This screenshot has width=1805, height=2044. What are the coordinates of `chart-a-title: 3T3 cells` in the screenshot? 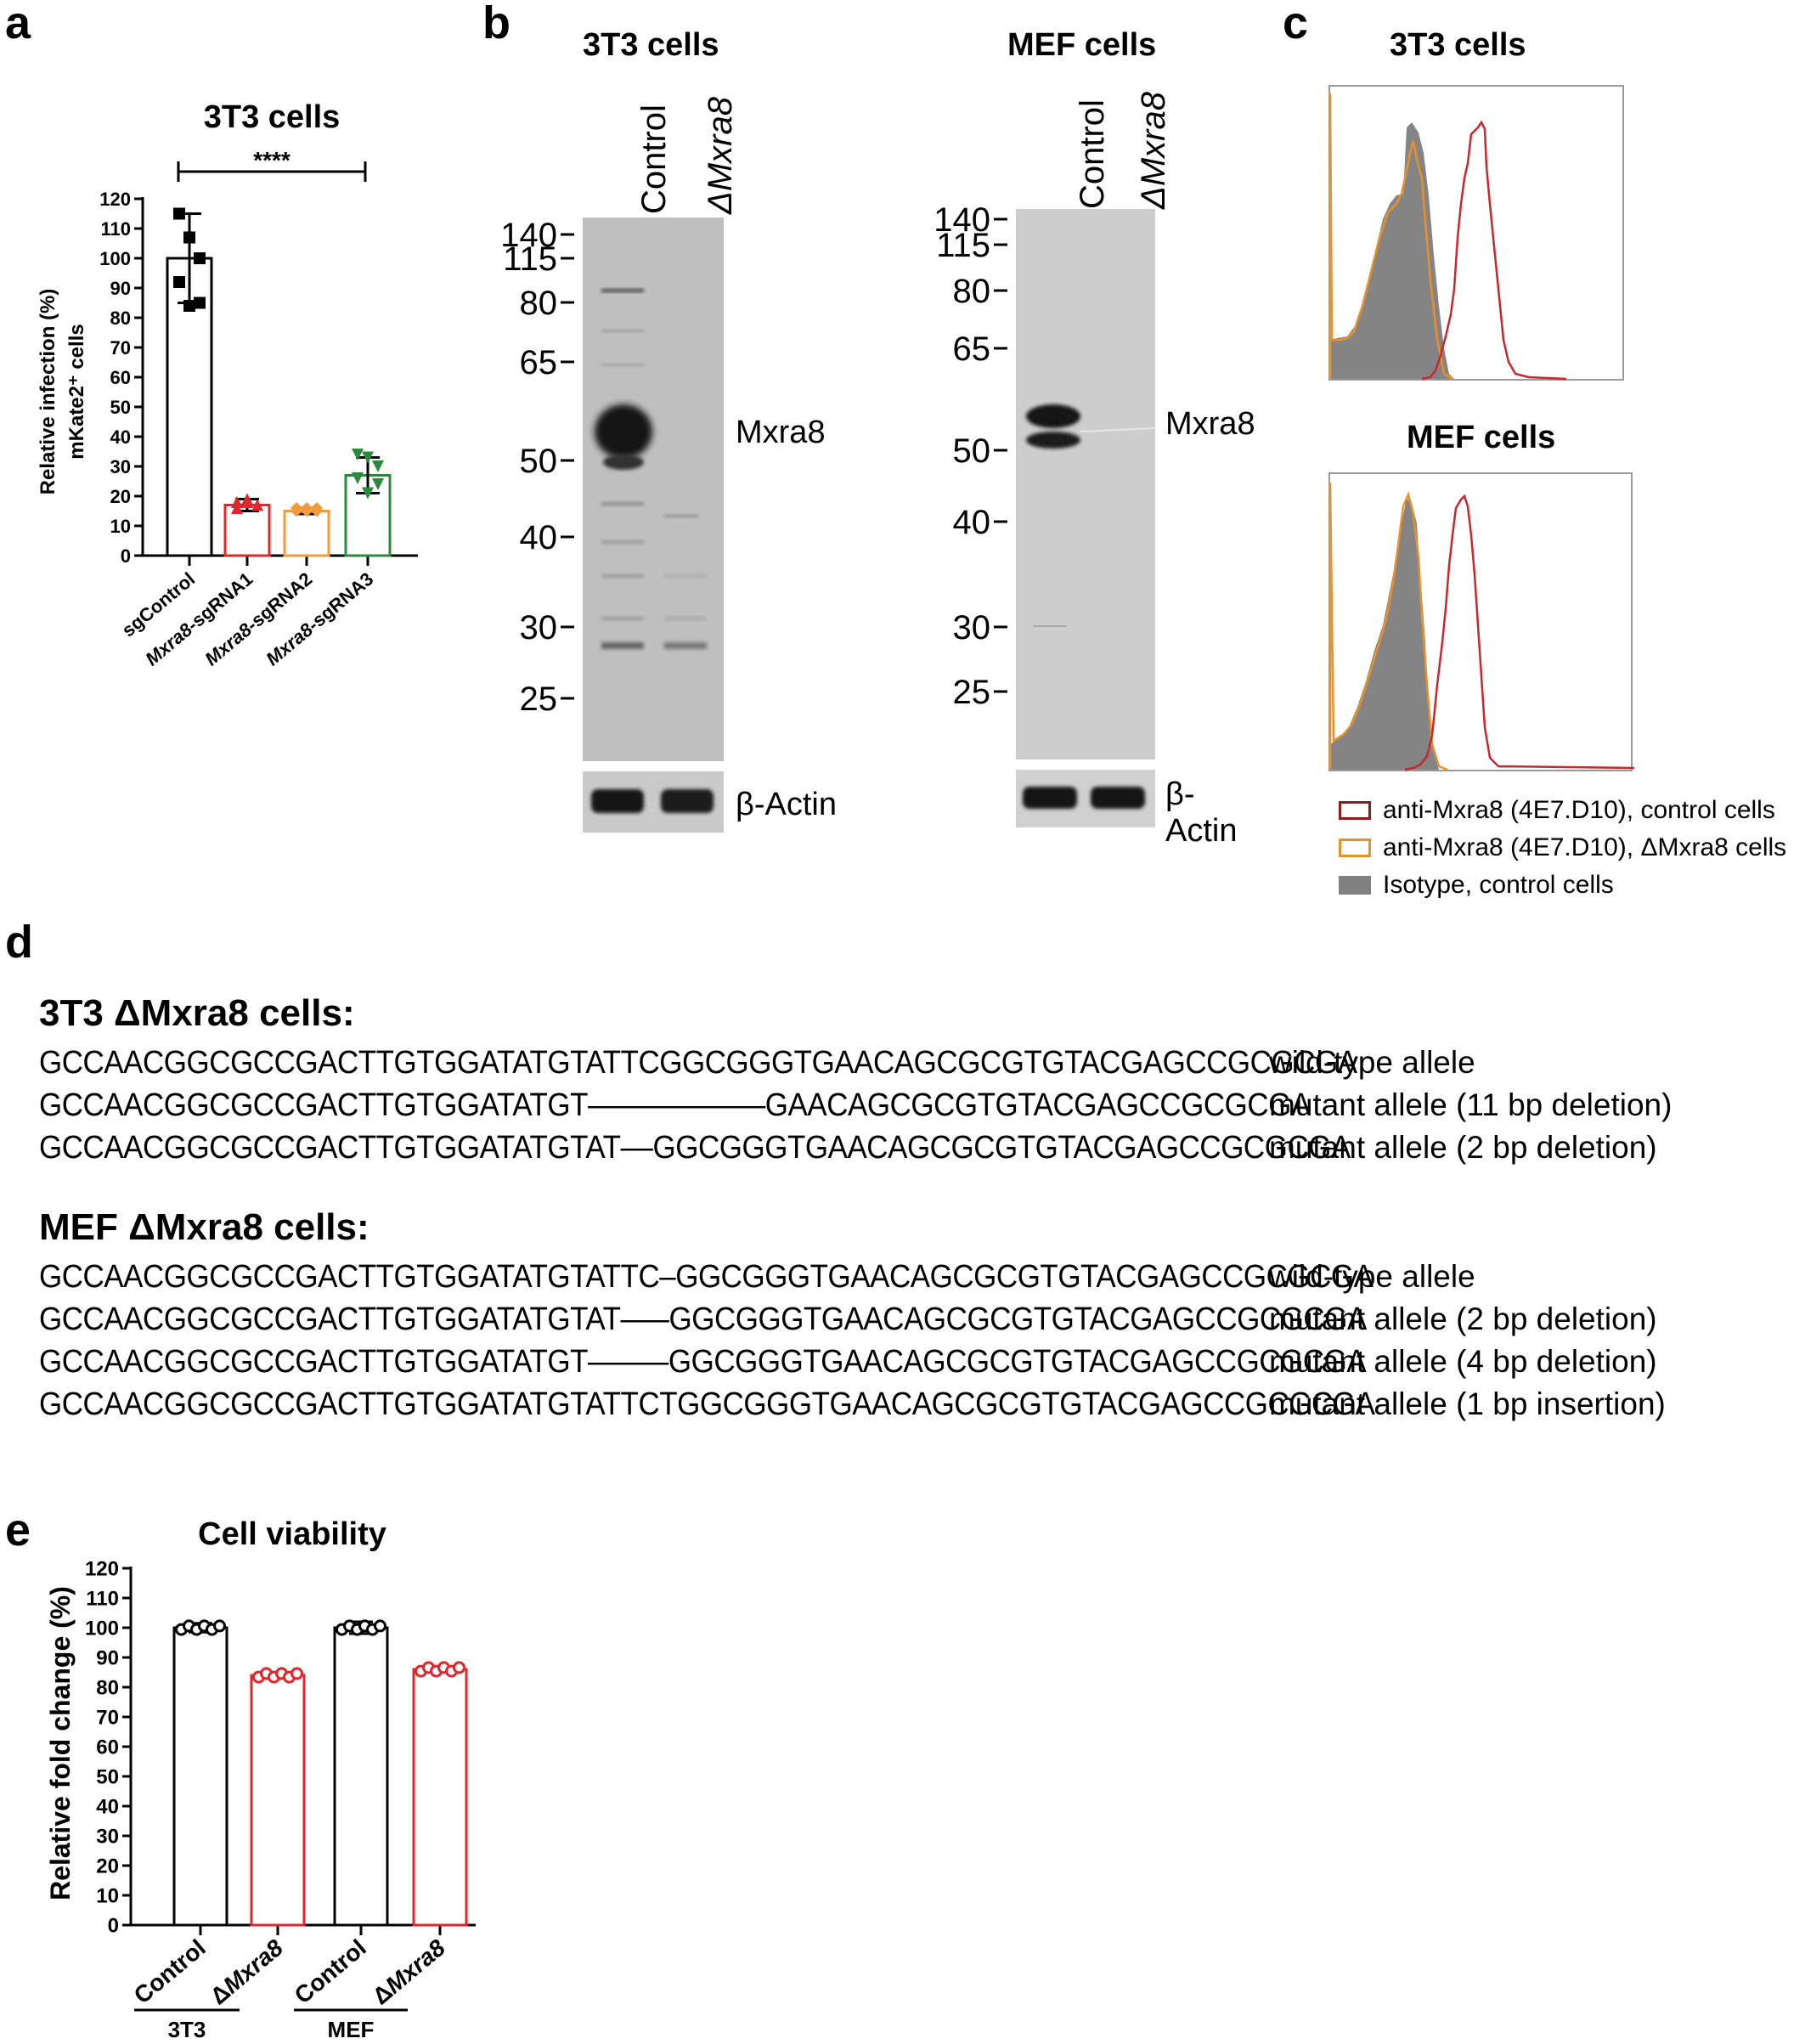 It's located at (272, 117).